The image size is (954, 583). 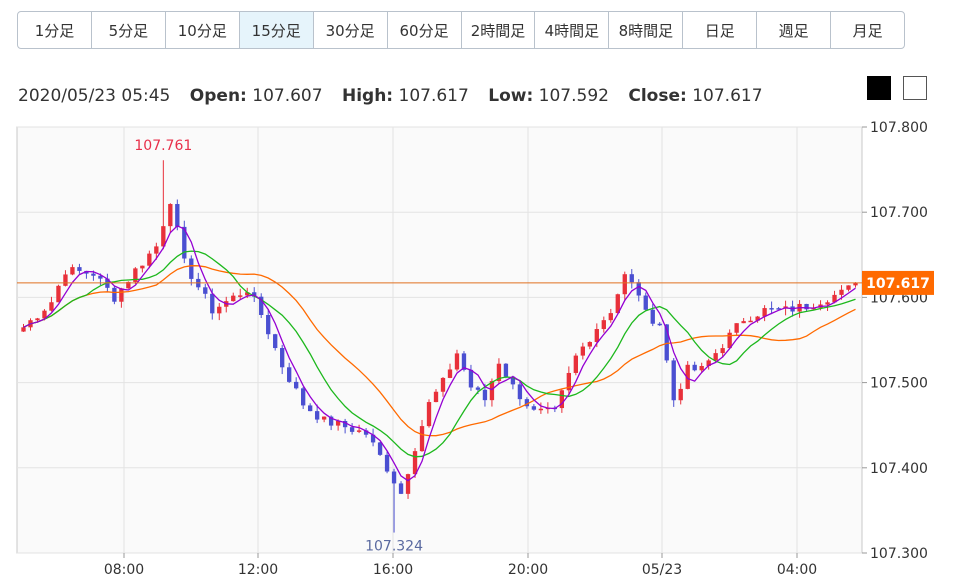 I want to click on tab-timeframe-6: 2時間足, so click(x=499, y=30).